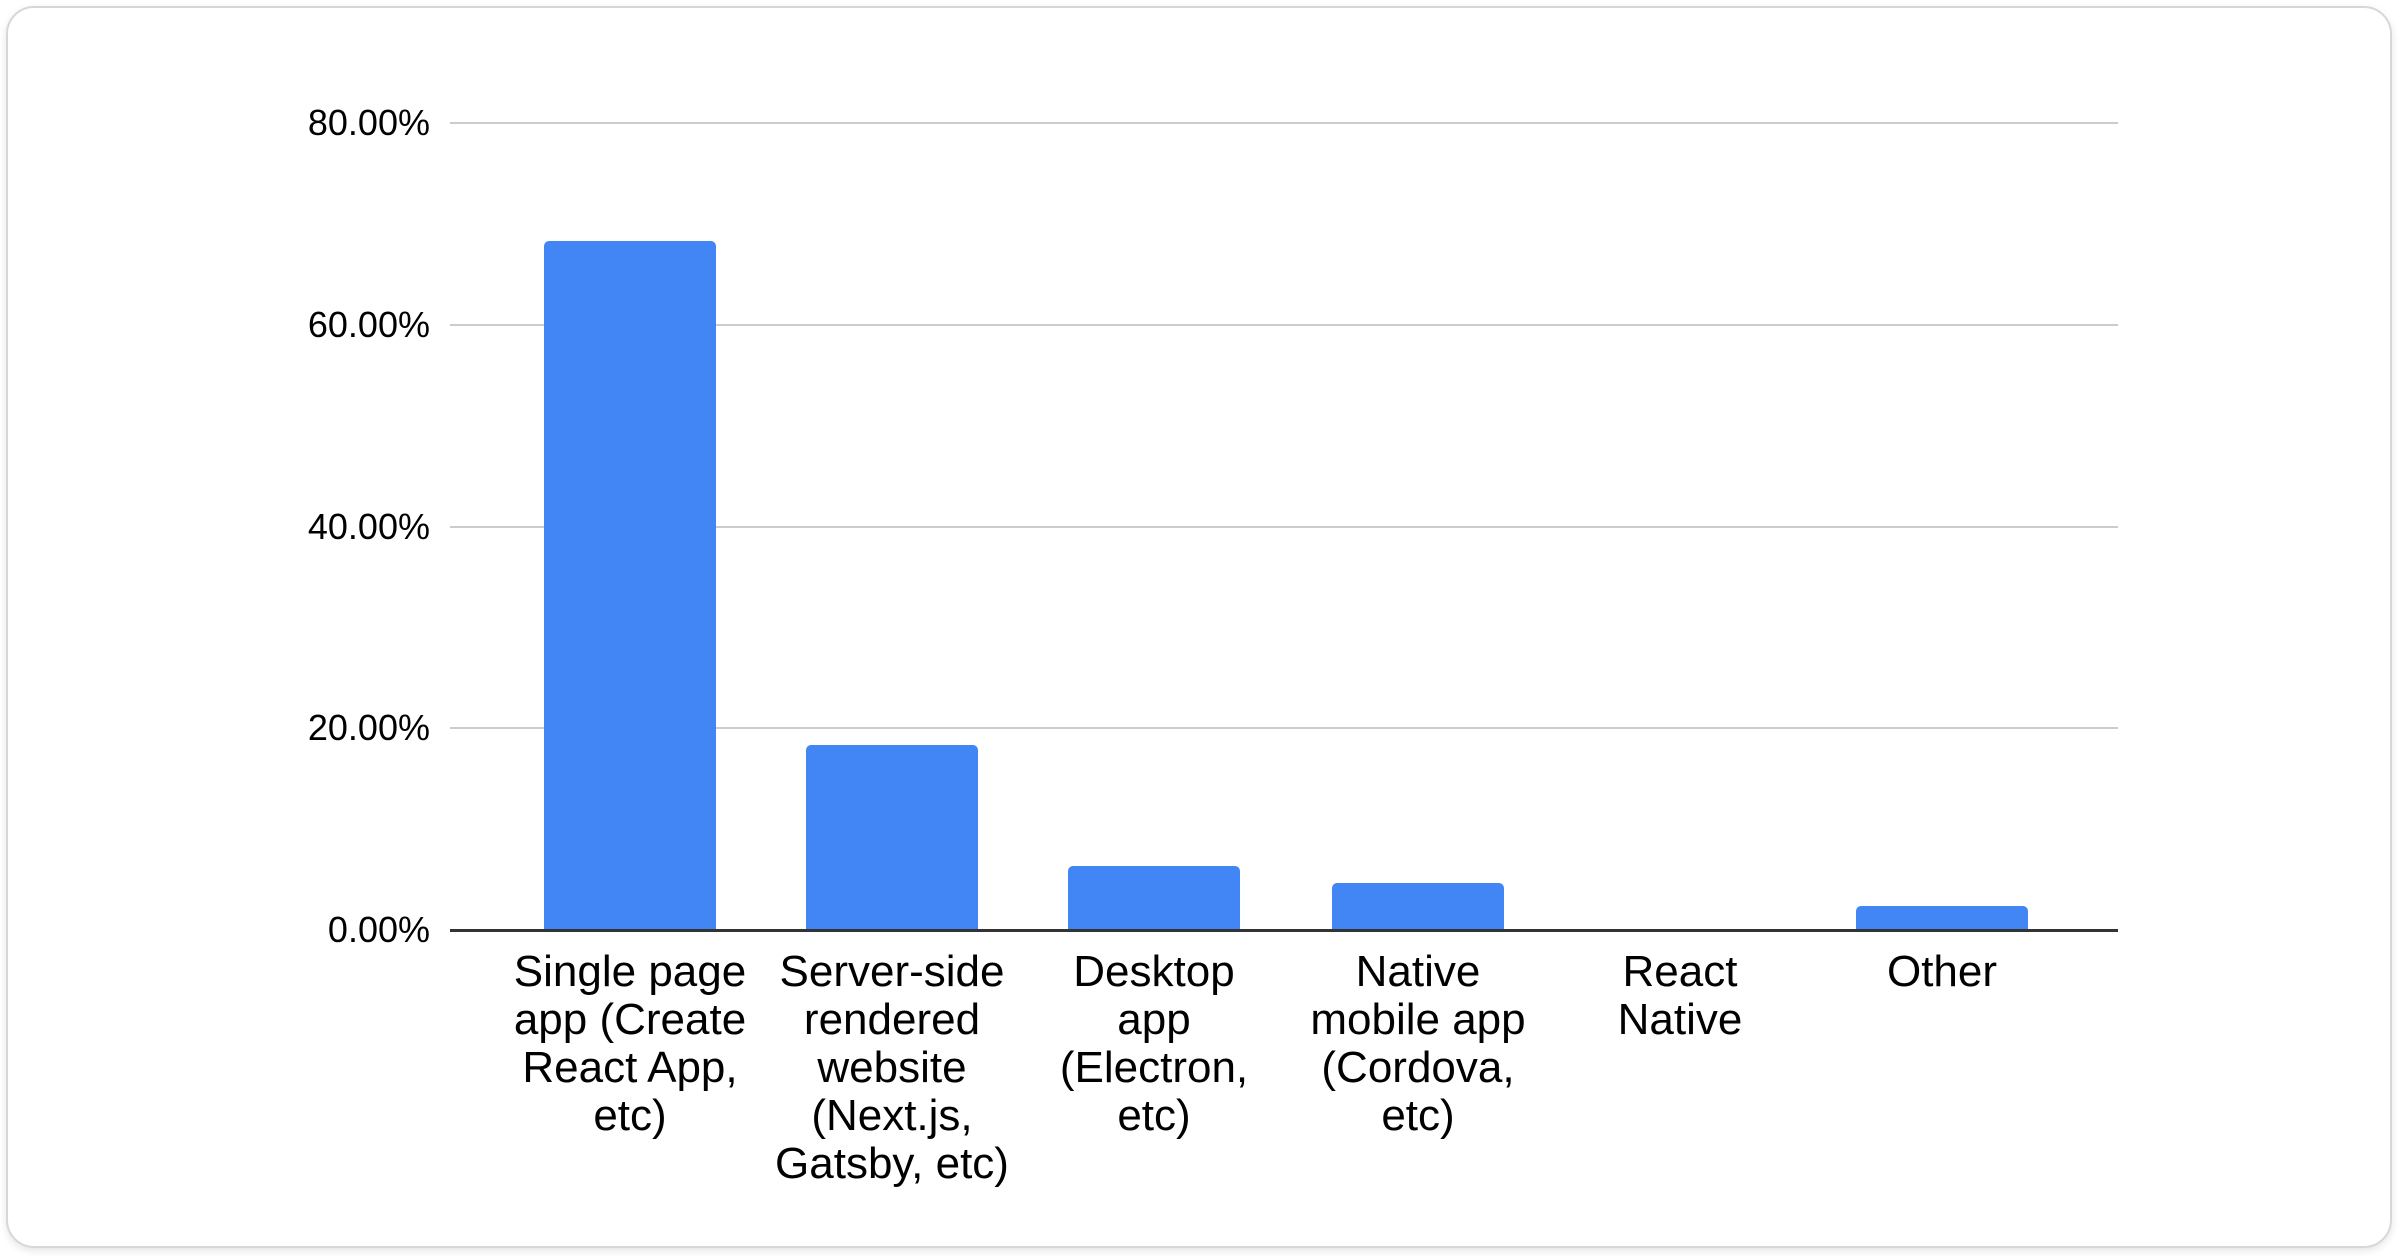 This screenshot has width=2400, height=1256. I want to click on x-axis-category-label: Native mobile app (Cordova, etc), so click(1418, 1043).